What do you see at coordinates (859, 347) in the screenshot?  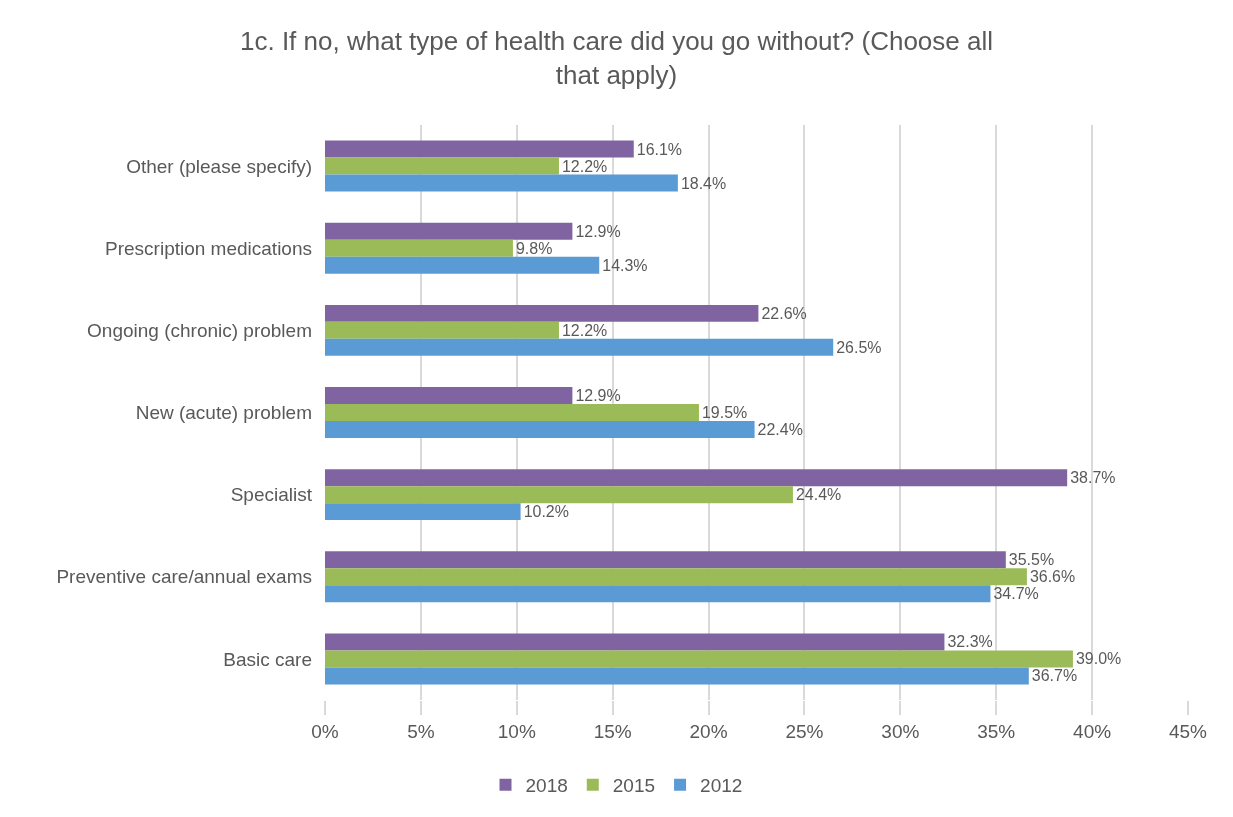 I see `data-label: 26.5%` at bounding box center [859, 347].